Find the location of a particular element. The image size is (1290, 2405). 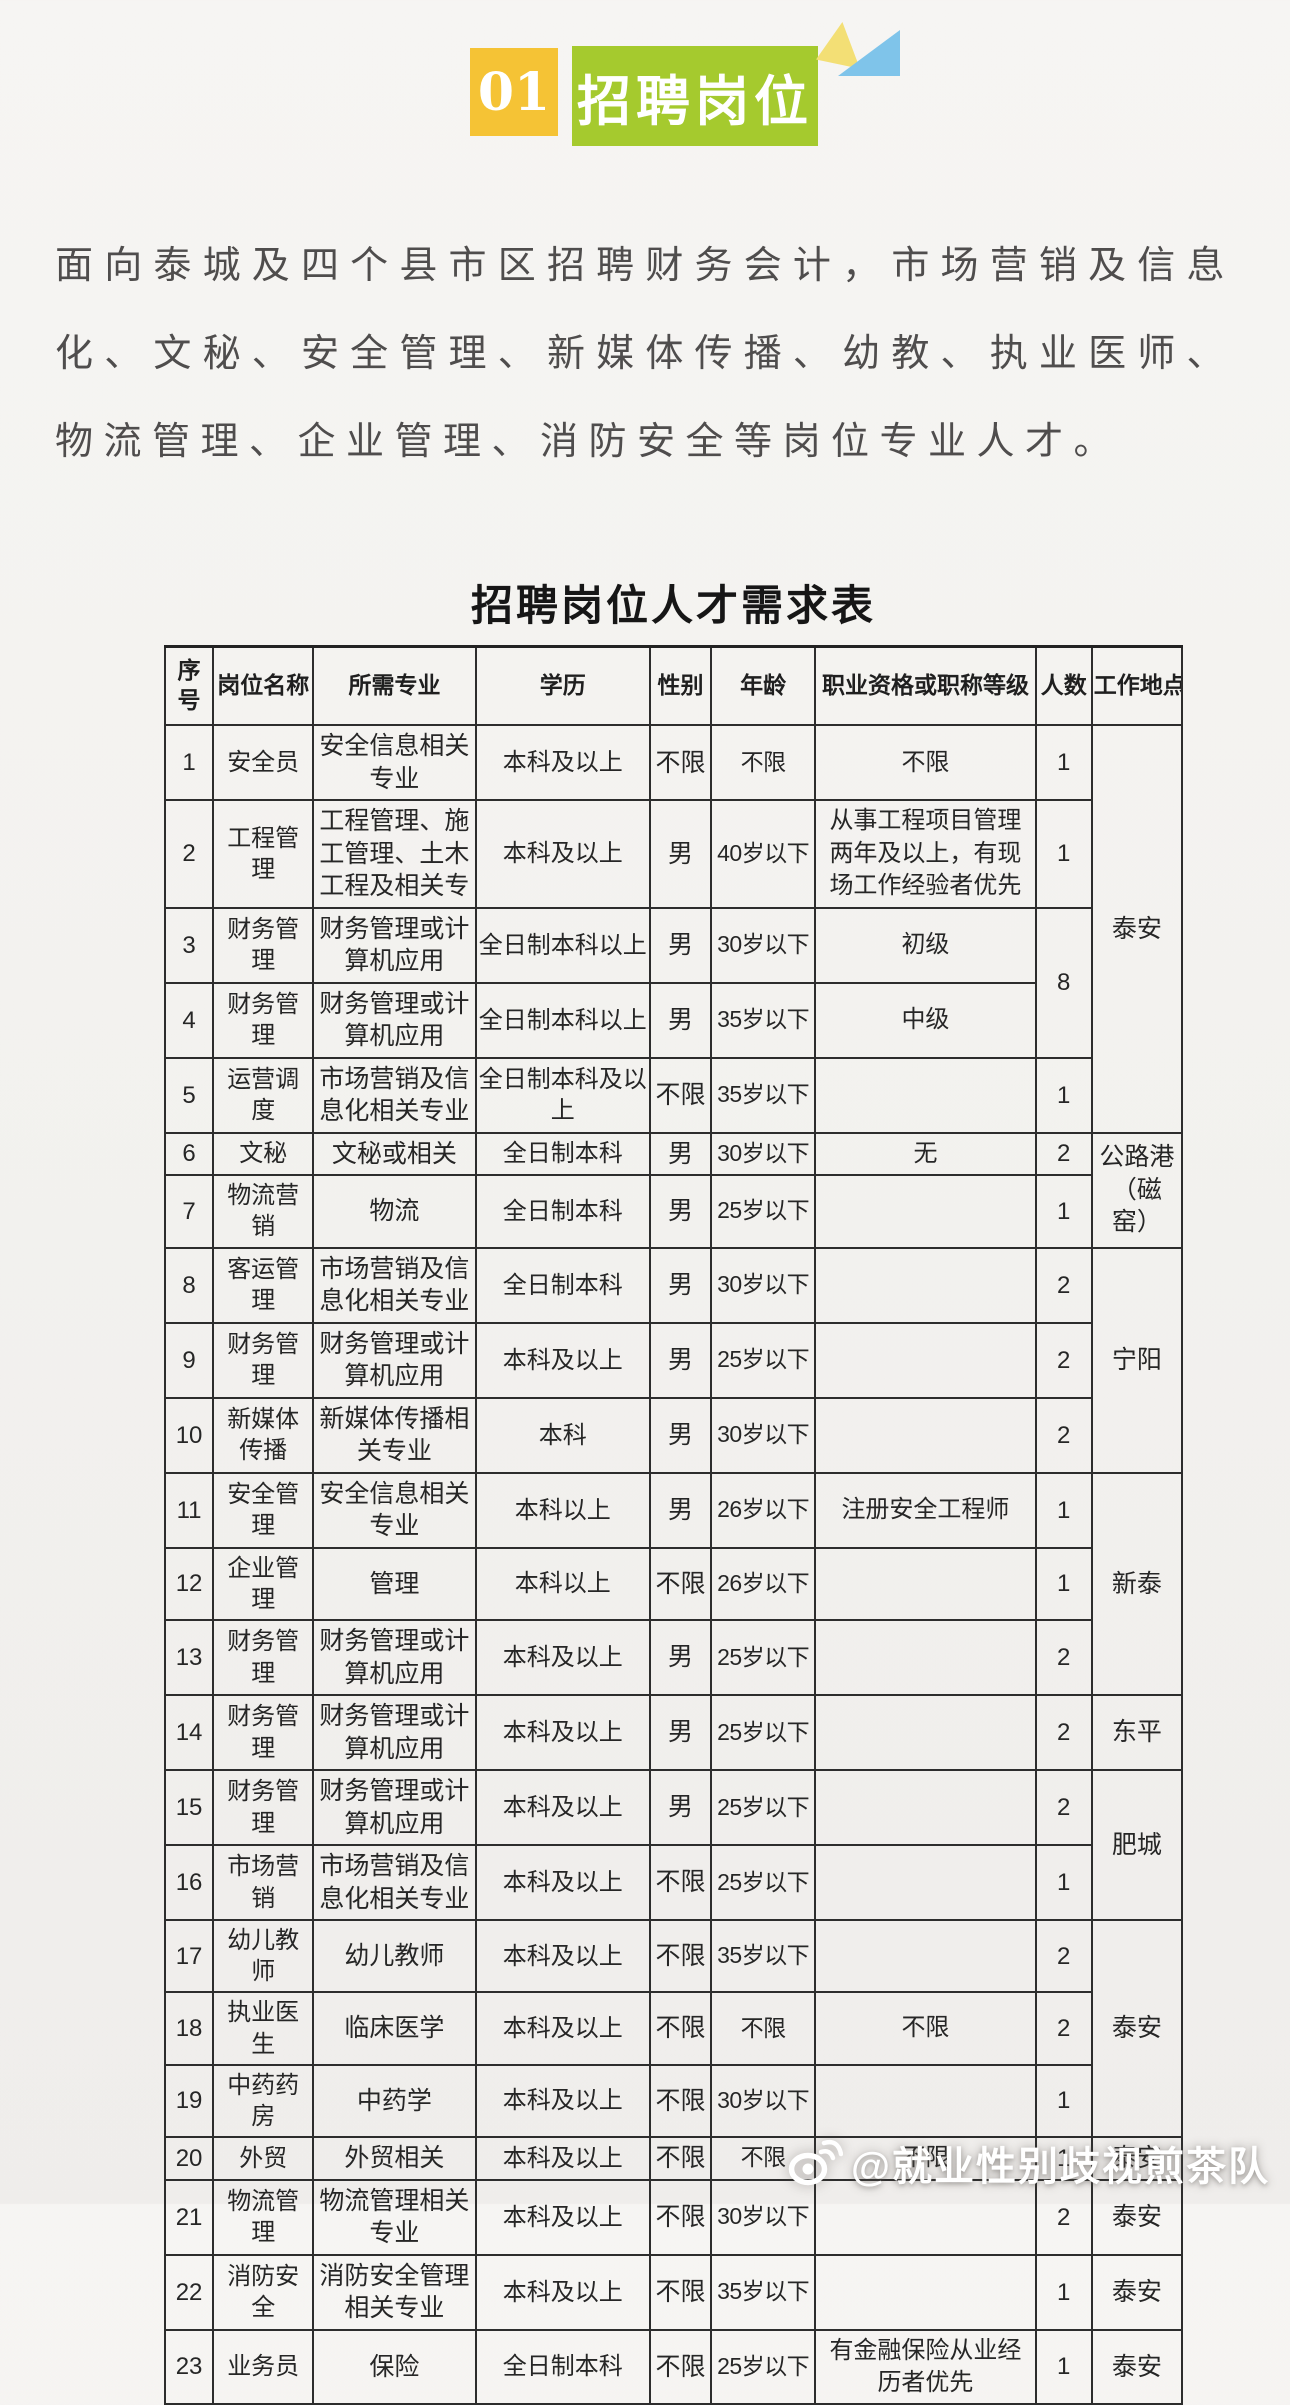

cell-position: 运营调度 is located at coordinates (263, 1095).